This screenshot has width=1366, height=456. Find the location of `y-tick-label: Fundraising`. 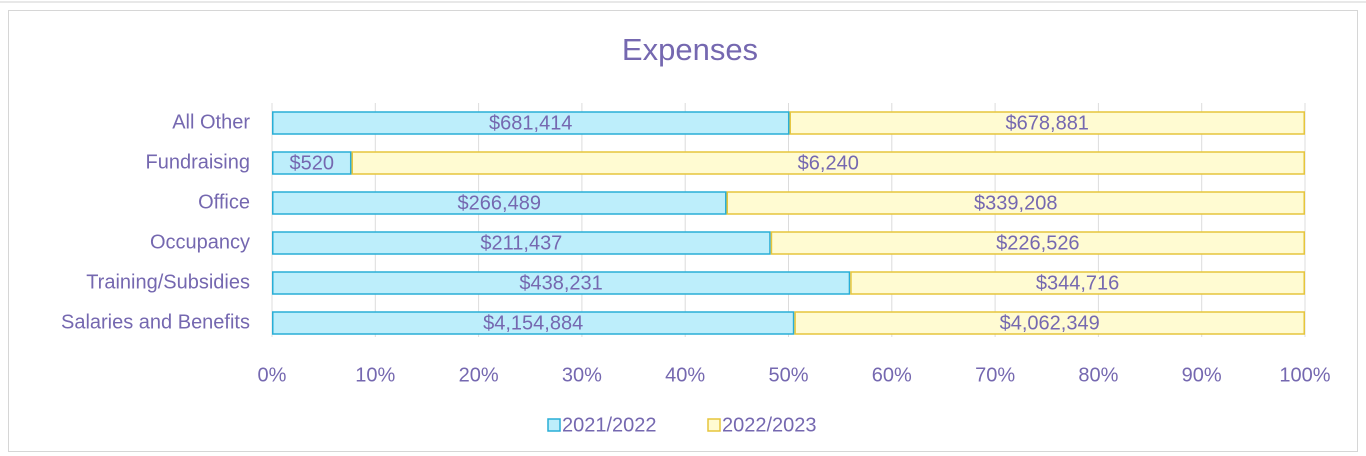

y-tick-label: Fundraising is located at coordinates (197, 162).